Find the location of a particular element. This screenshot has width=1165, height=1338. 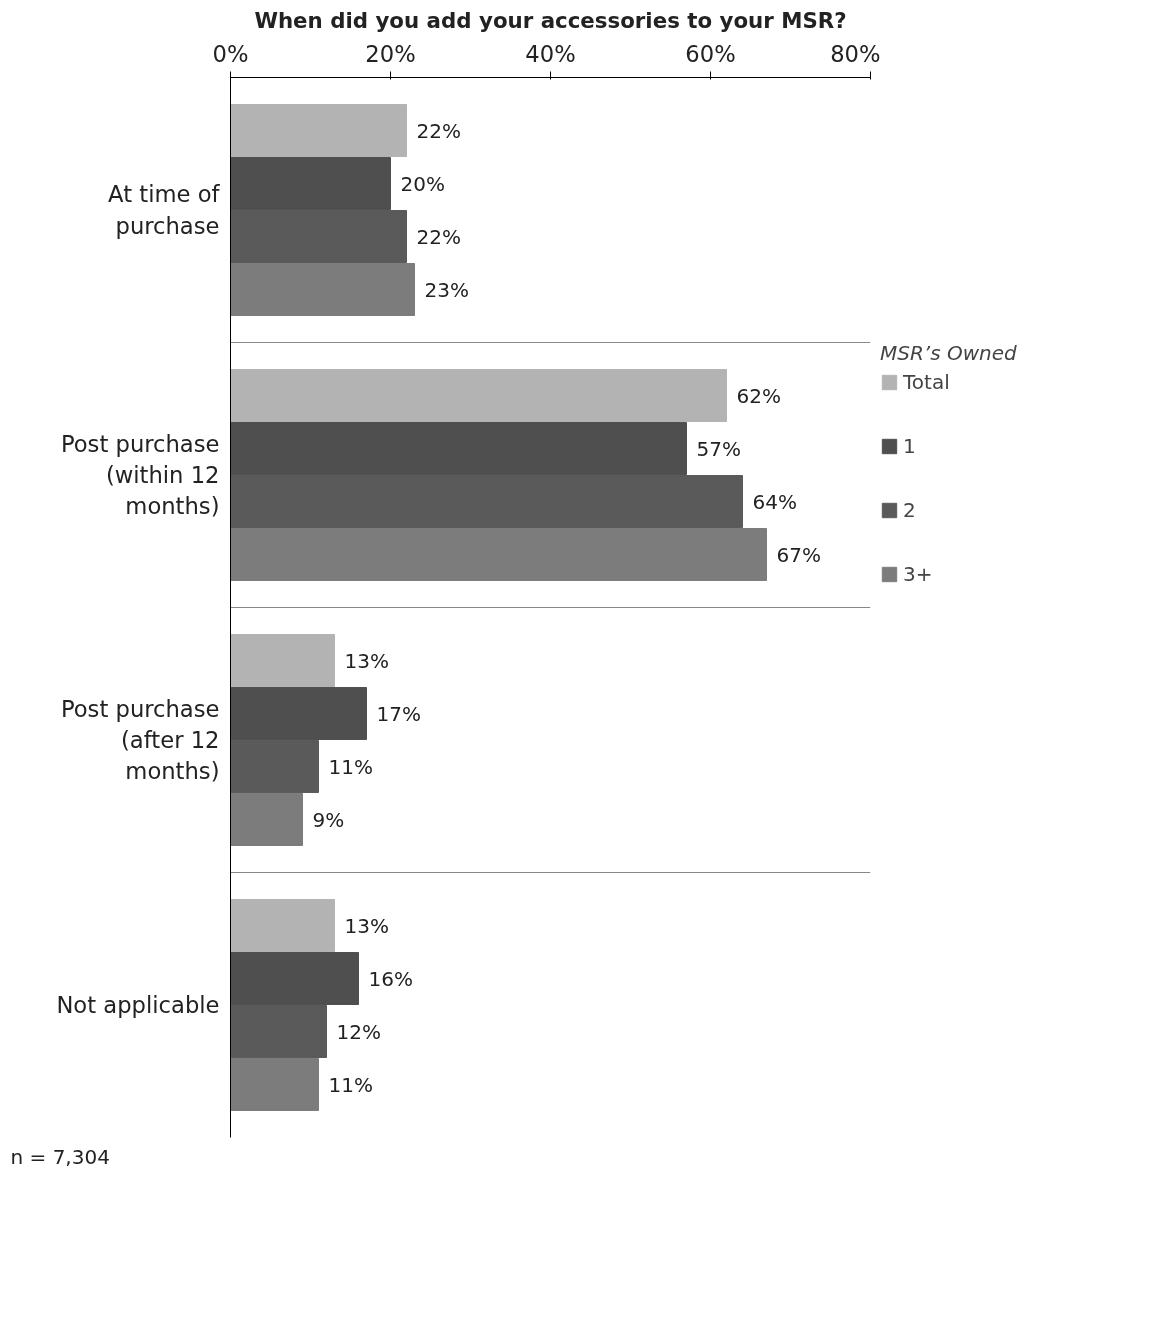

y-tick-label: Post purchase (within 12 months) is located at coordinates (140, 475).